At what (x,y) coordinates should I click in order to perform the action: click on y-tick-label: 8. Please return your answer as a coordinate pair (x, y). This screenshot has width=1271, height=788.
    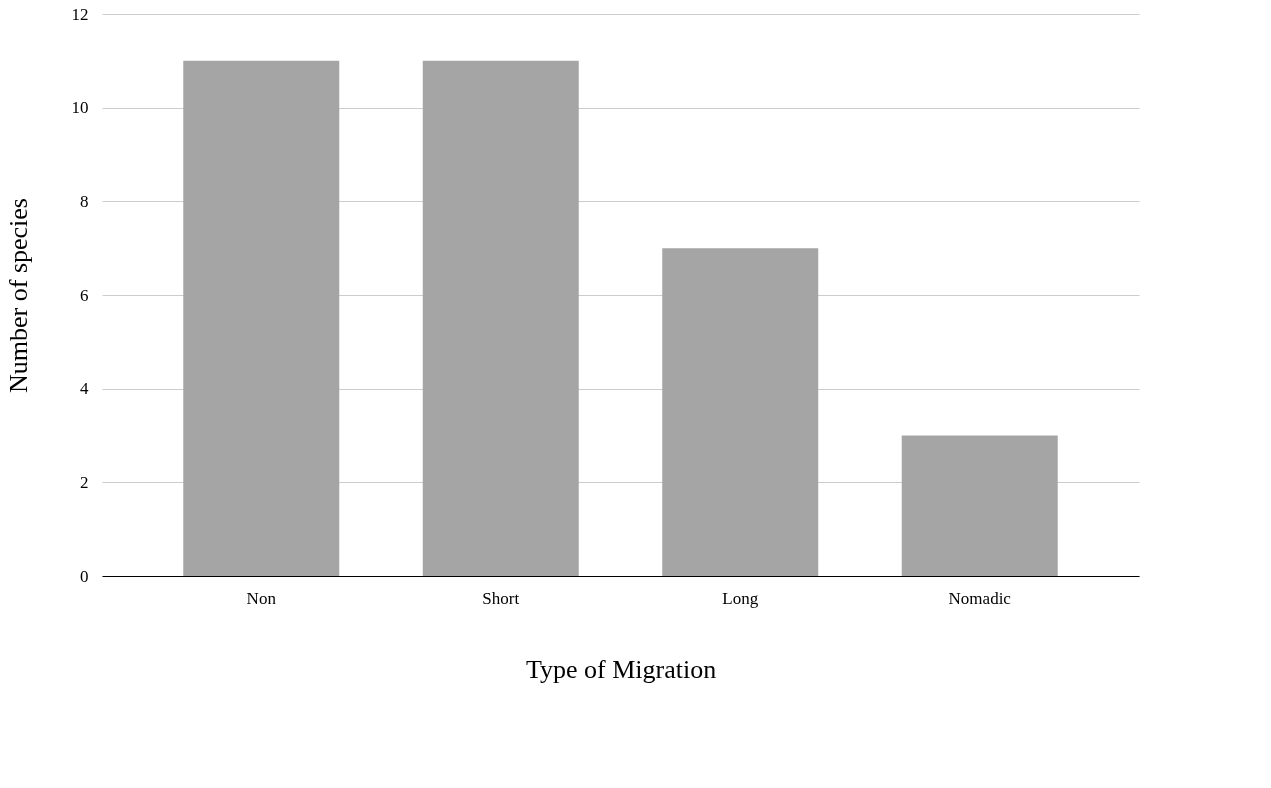
    Looking at the image, I should click on (84, 201).